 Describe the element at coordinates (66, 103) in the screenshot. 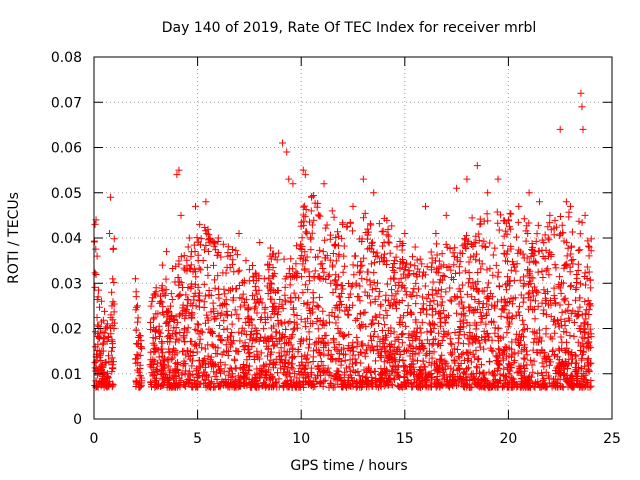

I see `y-tick-label: 0.07` at that location.